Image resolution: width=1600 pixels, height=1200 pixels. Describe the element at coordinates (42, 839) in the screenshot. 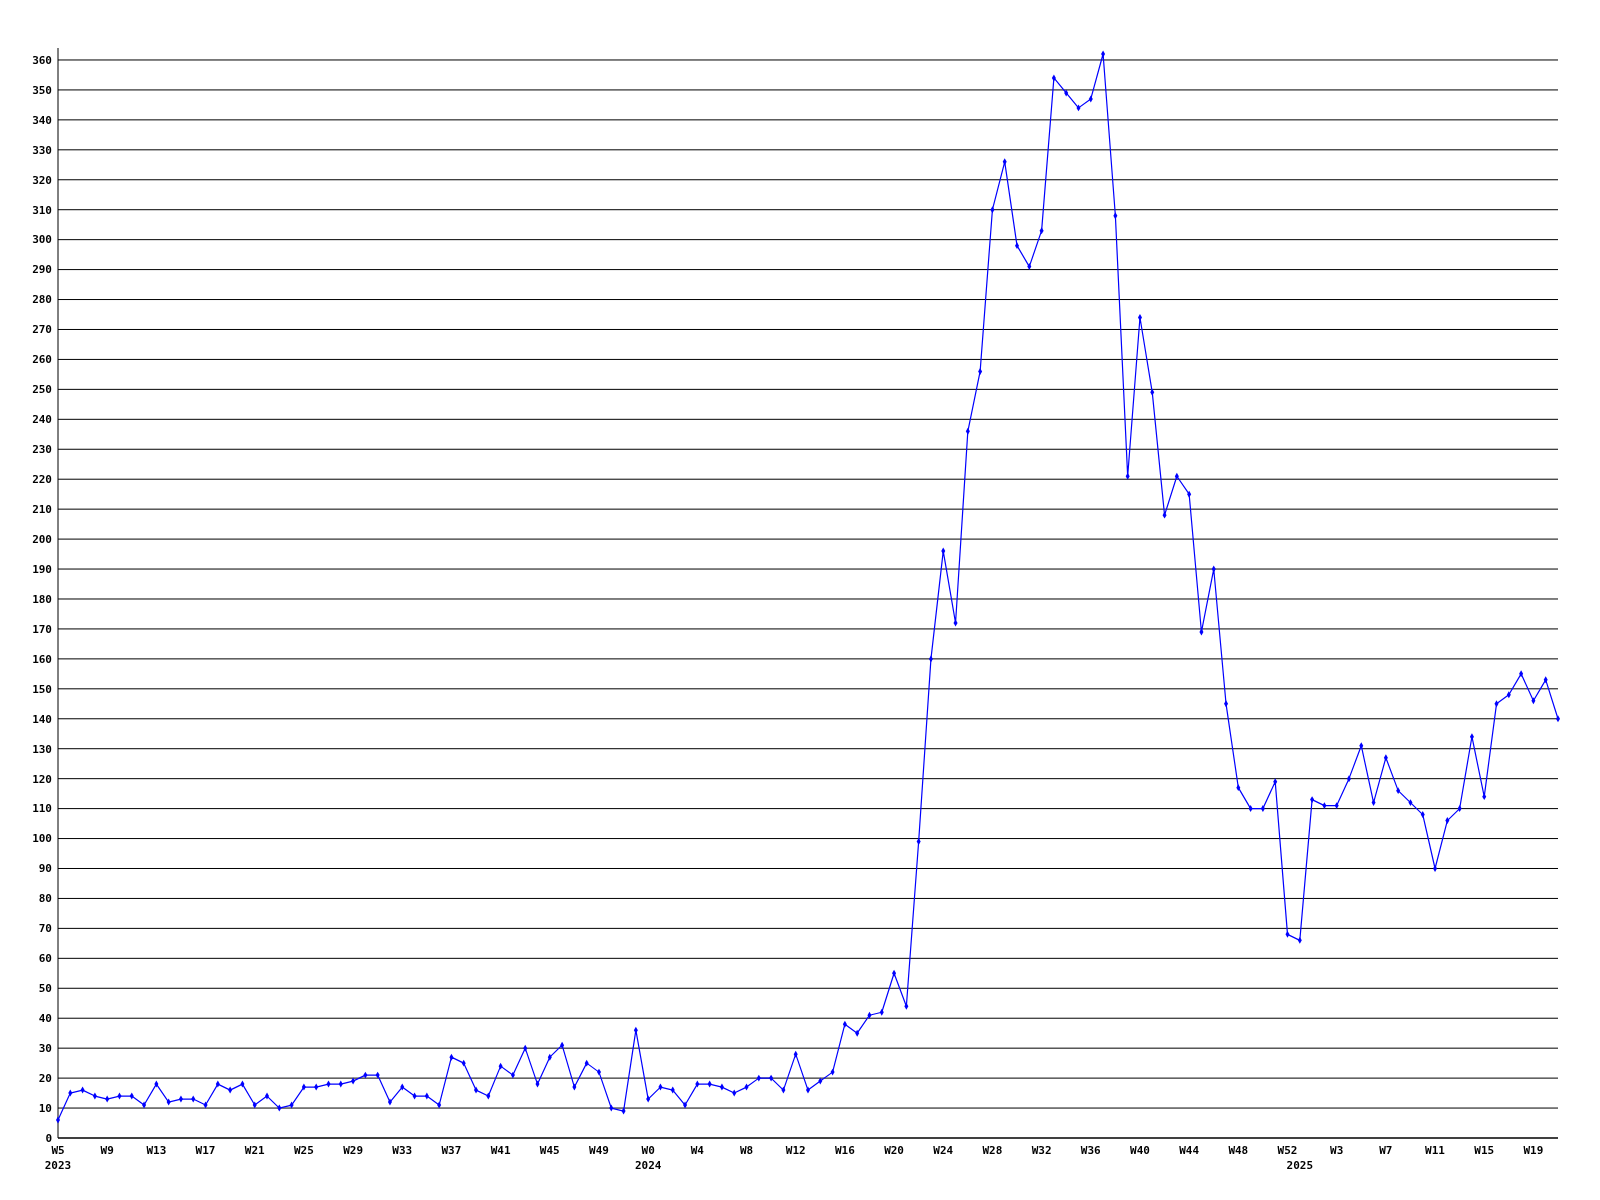

I see `y-tick-label: 100` at that location.